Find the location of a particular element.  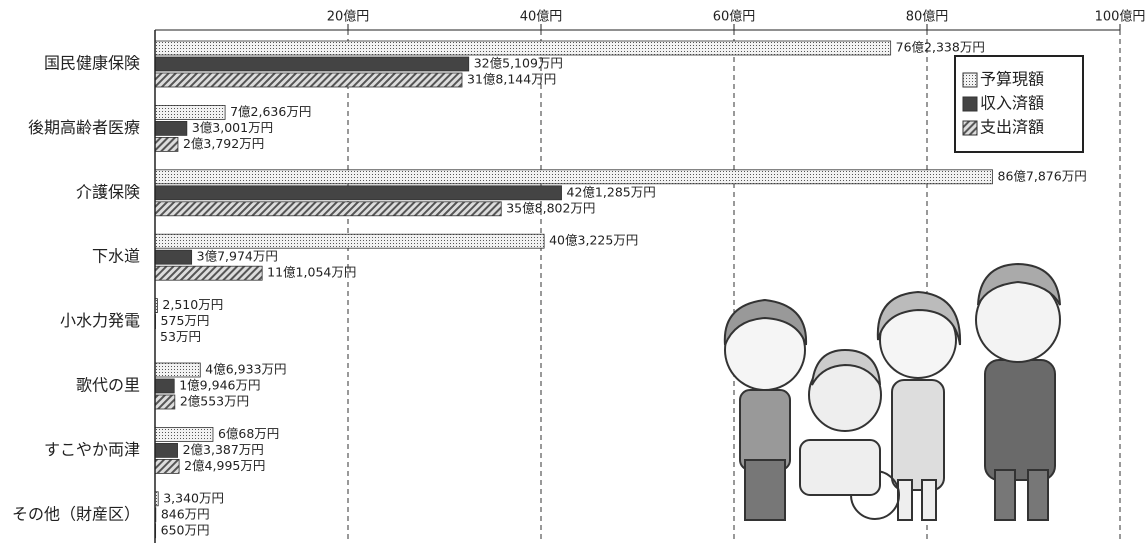

category-label: 後期高齢者医療 is located at coordinates (84, 127).